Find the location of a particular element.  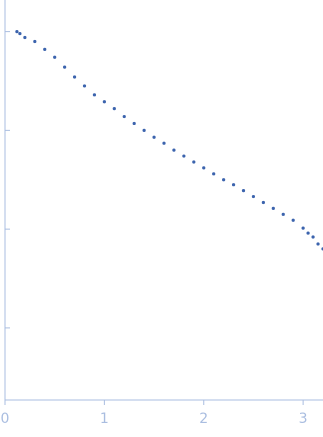

x-tick-label: 2 is located at coordinates (203, 419).